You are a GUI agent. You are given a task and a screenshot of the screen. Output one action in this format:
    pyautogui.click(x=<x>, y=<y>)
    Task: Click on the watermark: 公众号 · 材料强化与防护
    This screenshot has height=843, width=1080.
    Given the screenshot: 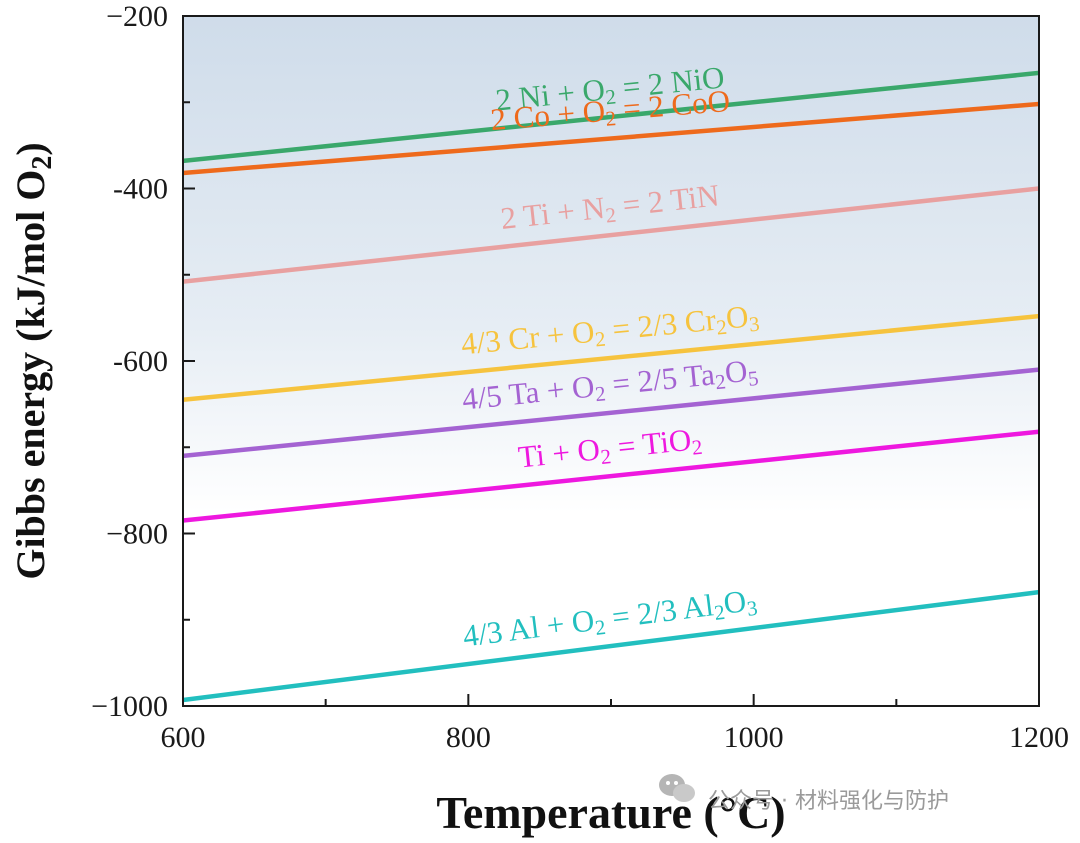 What is the action you would take?
    pyautogui.click(x=804, y=794)
    